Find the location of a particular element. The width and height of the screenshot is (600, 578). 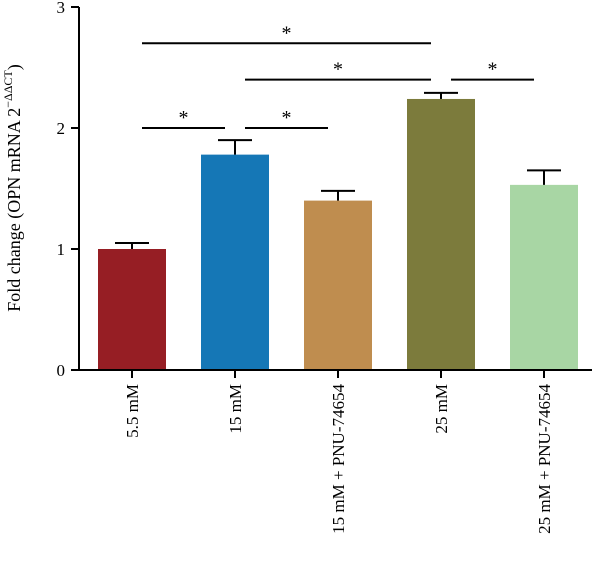

y-tick-label-1: 1 is located at coordinates (61, 249).